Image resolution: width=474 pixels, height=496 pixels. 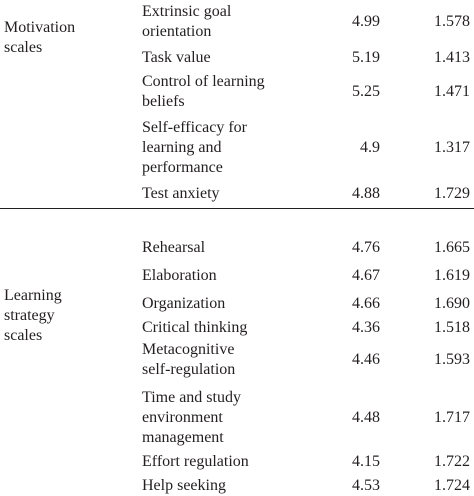 What do you see at coordinates (366, 359) in the screenshot?
I see `row-mean: 4.46` at bounding box center [366, 359].